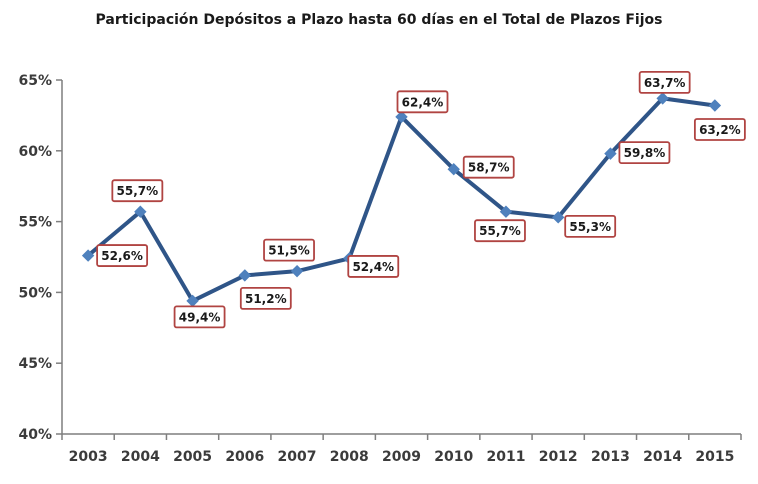 The image size is (758, 484). I want to click on data-point-2013, so click(610, 153).